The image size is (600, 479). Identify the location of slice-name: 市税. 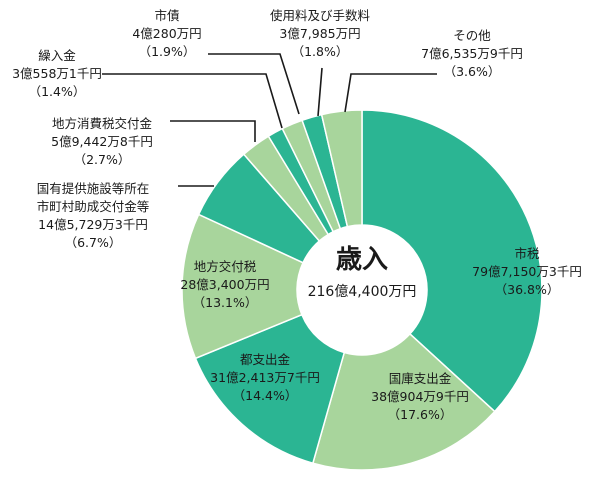
(527, 253).